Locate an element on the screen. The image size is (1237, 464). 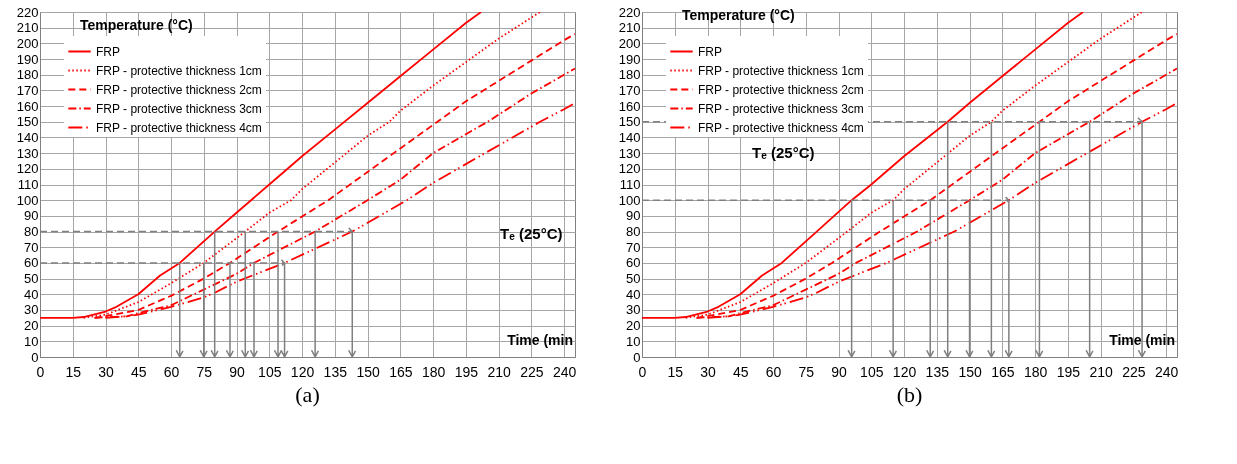
text: (a) is located at coordinates (307, 394).